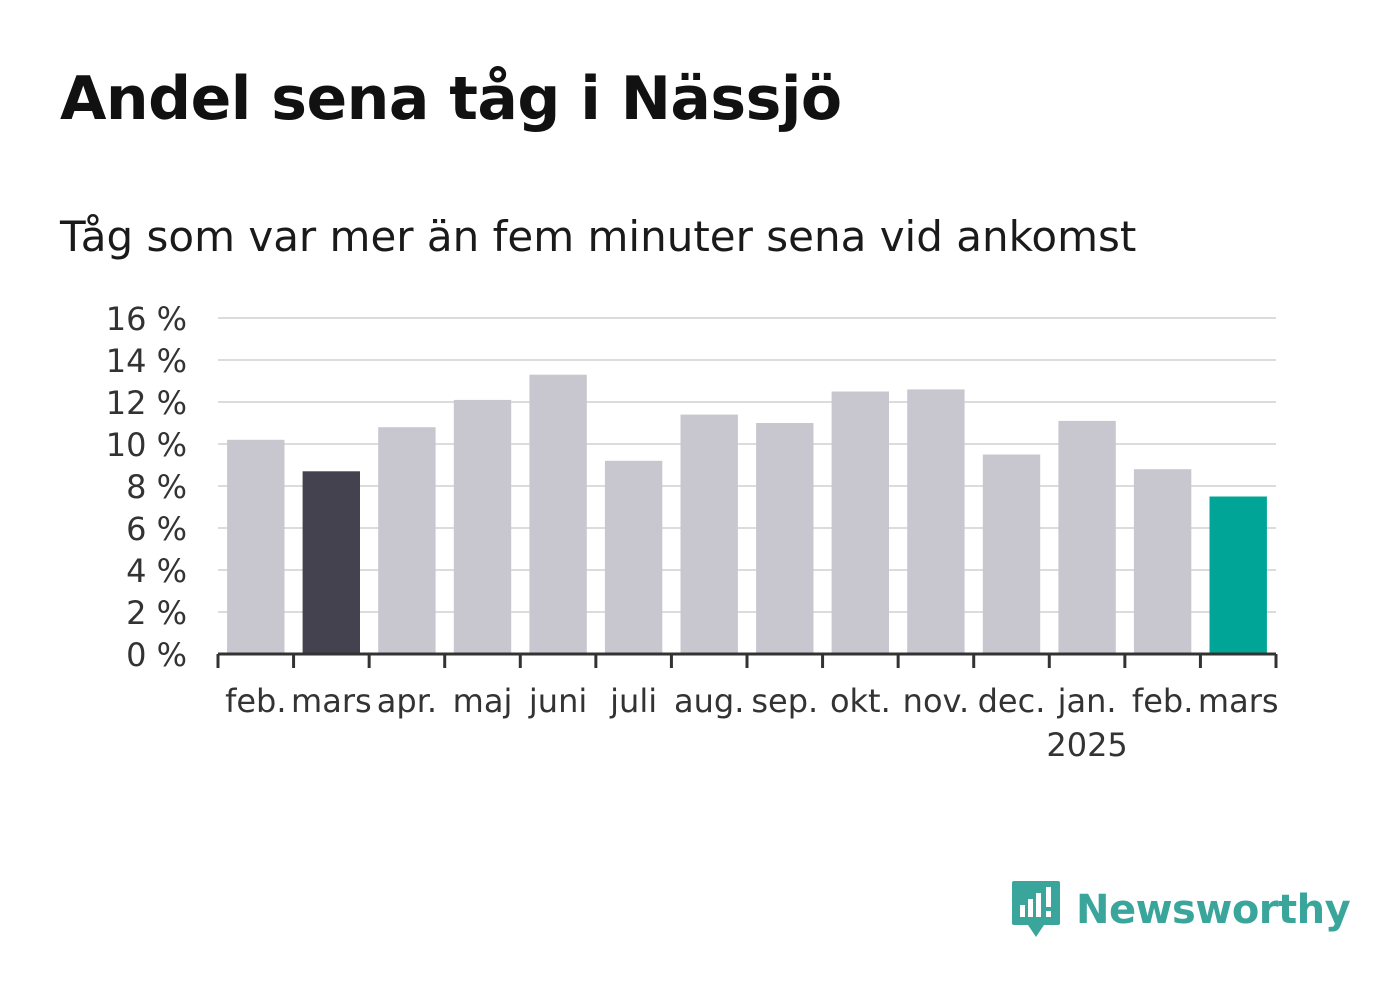 This screenshot has width=1382, height=999. I want to click on brand-name: Newsworthy, so click(1213, 910).